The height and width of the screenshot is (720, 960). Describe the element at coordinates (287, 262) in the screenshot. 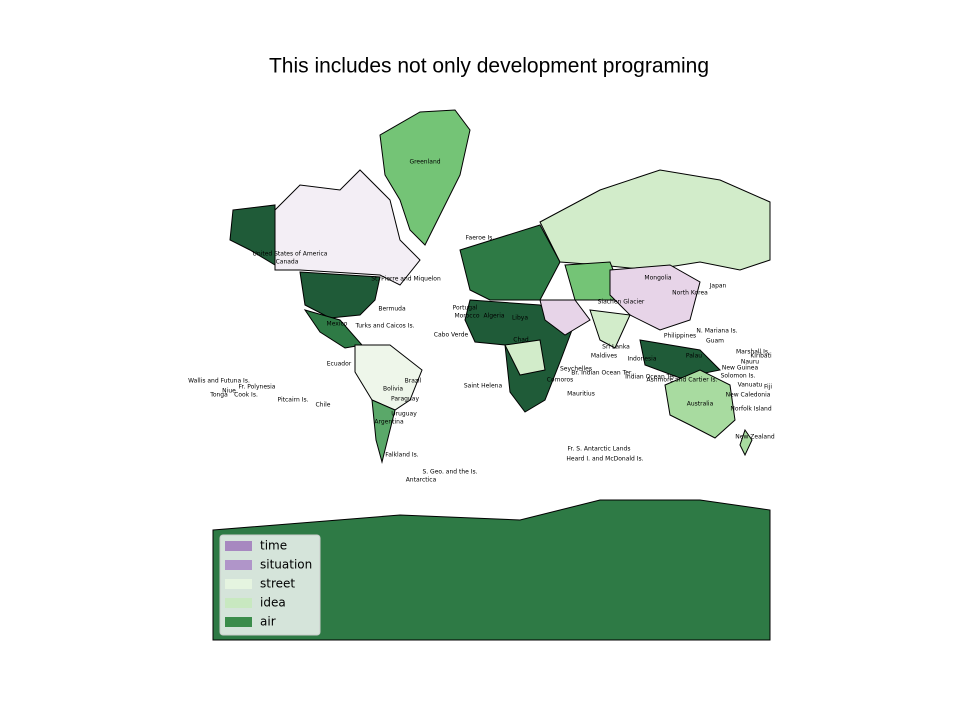

I see `country-label: Canada` at that location.